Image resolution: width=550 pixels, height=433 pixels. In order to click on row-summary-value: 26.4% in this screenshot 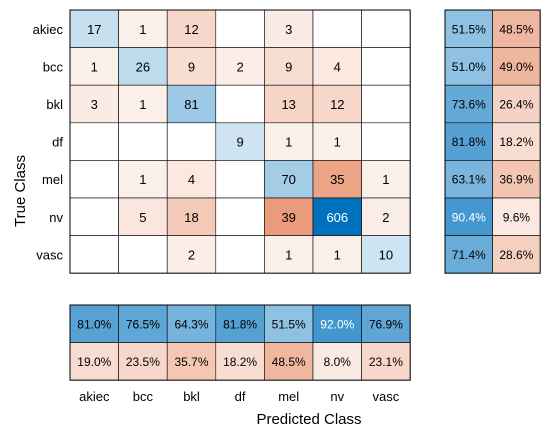, I will do `click(516, 105)`.